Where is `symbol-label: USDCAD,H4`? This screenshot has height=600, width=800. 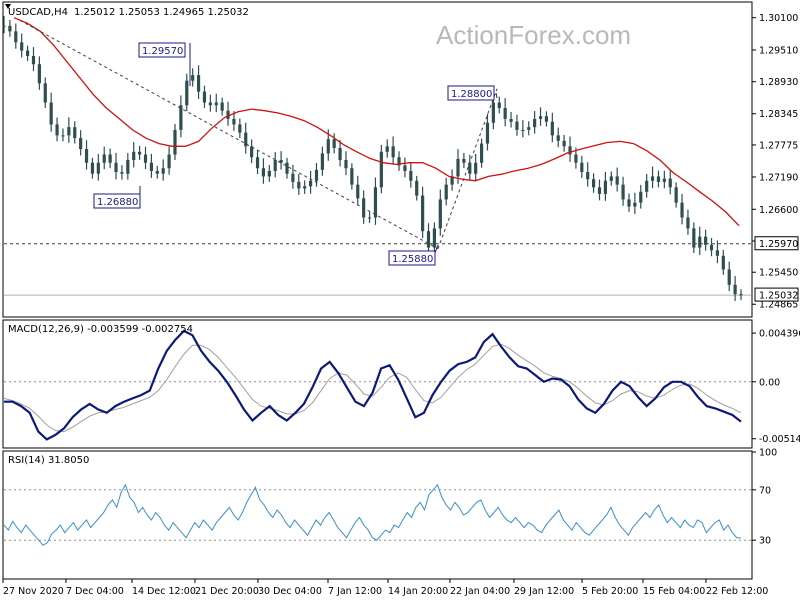 symbol-label: USDCAD,H4 is located at coordinates (38, 12).